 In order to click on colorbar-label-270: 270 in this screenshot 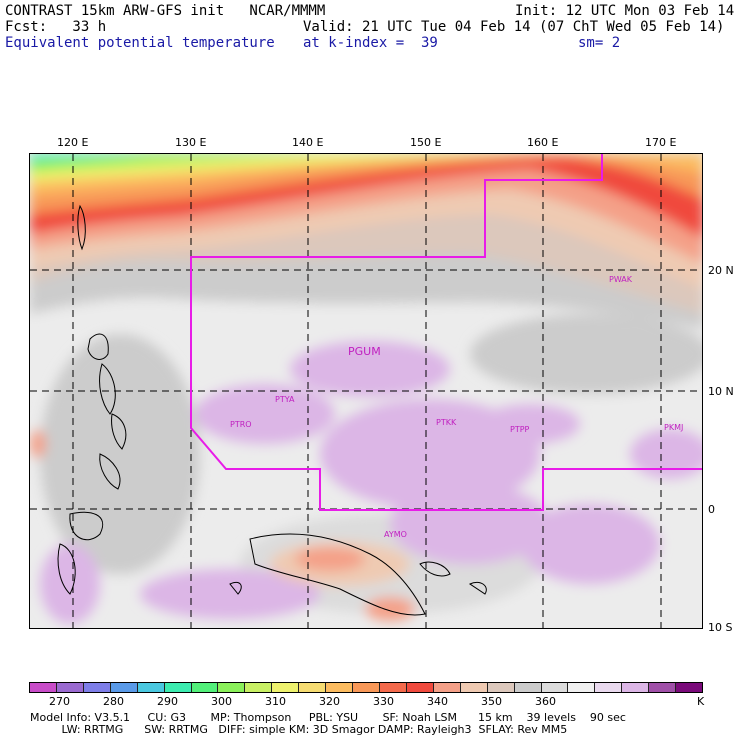, I will do `click(59, 701)`.